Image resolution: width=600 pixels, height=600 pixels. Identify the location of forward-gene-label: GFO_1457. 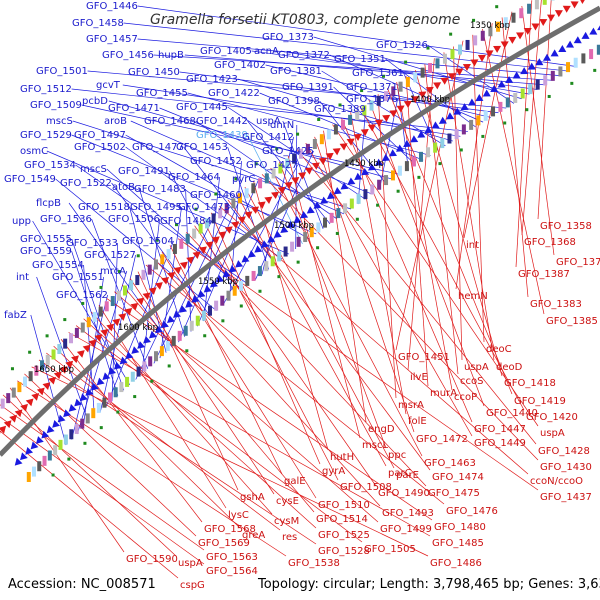
(112, 39).